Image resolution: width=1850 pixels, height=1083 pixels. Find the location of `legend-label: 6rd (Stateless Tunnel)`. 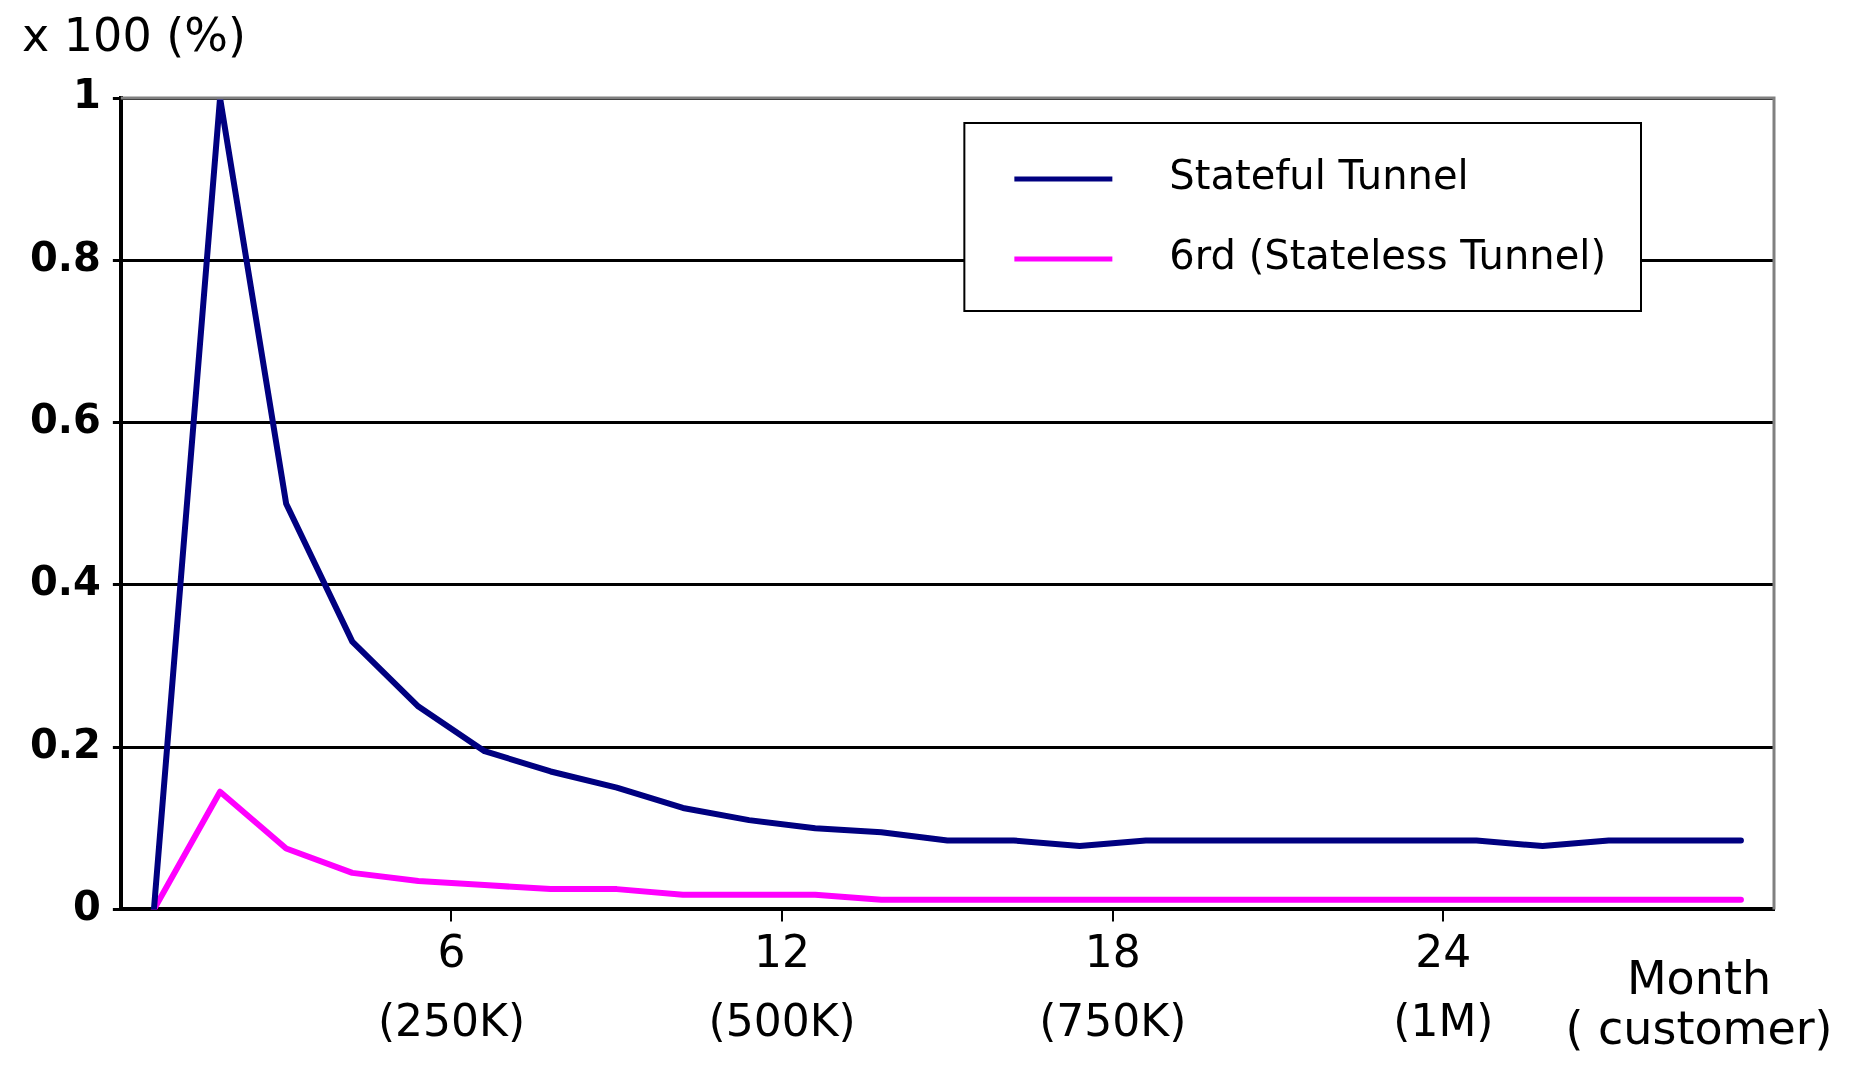

legend-label: 6rd (Stateless Tunnel) is located at coordinates (1387, 255).